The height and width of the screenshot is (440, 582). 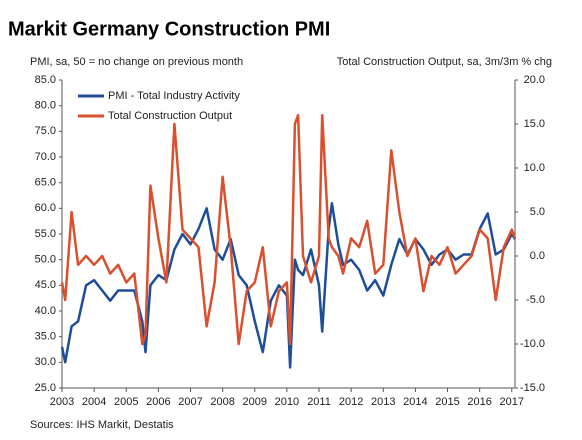 What do you see at coordinates (45, 183) in the screenshot?
I see `y-tick-label: 65.0` at bounding box center [45, 183].